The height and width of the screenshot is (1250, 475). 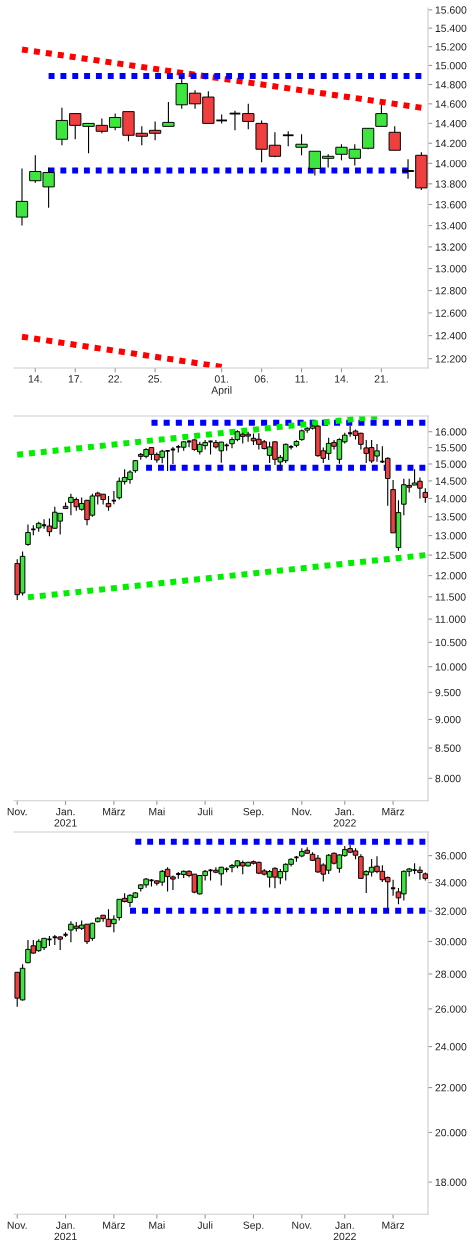 What do you see at coordinates (451, 28) in the screenshot?
I see `y-tick-label: 15.400` at bounding box center [451, 28].